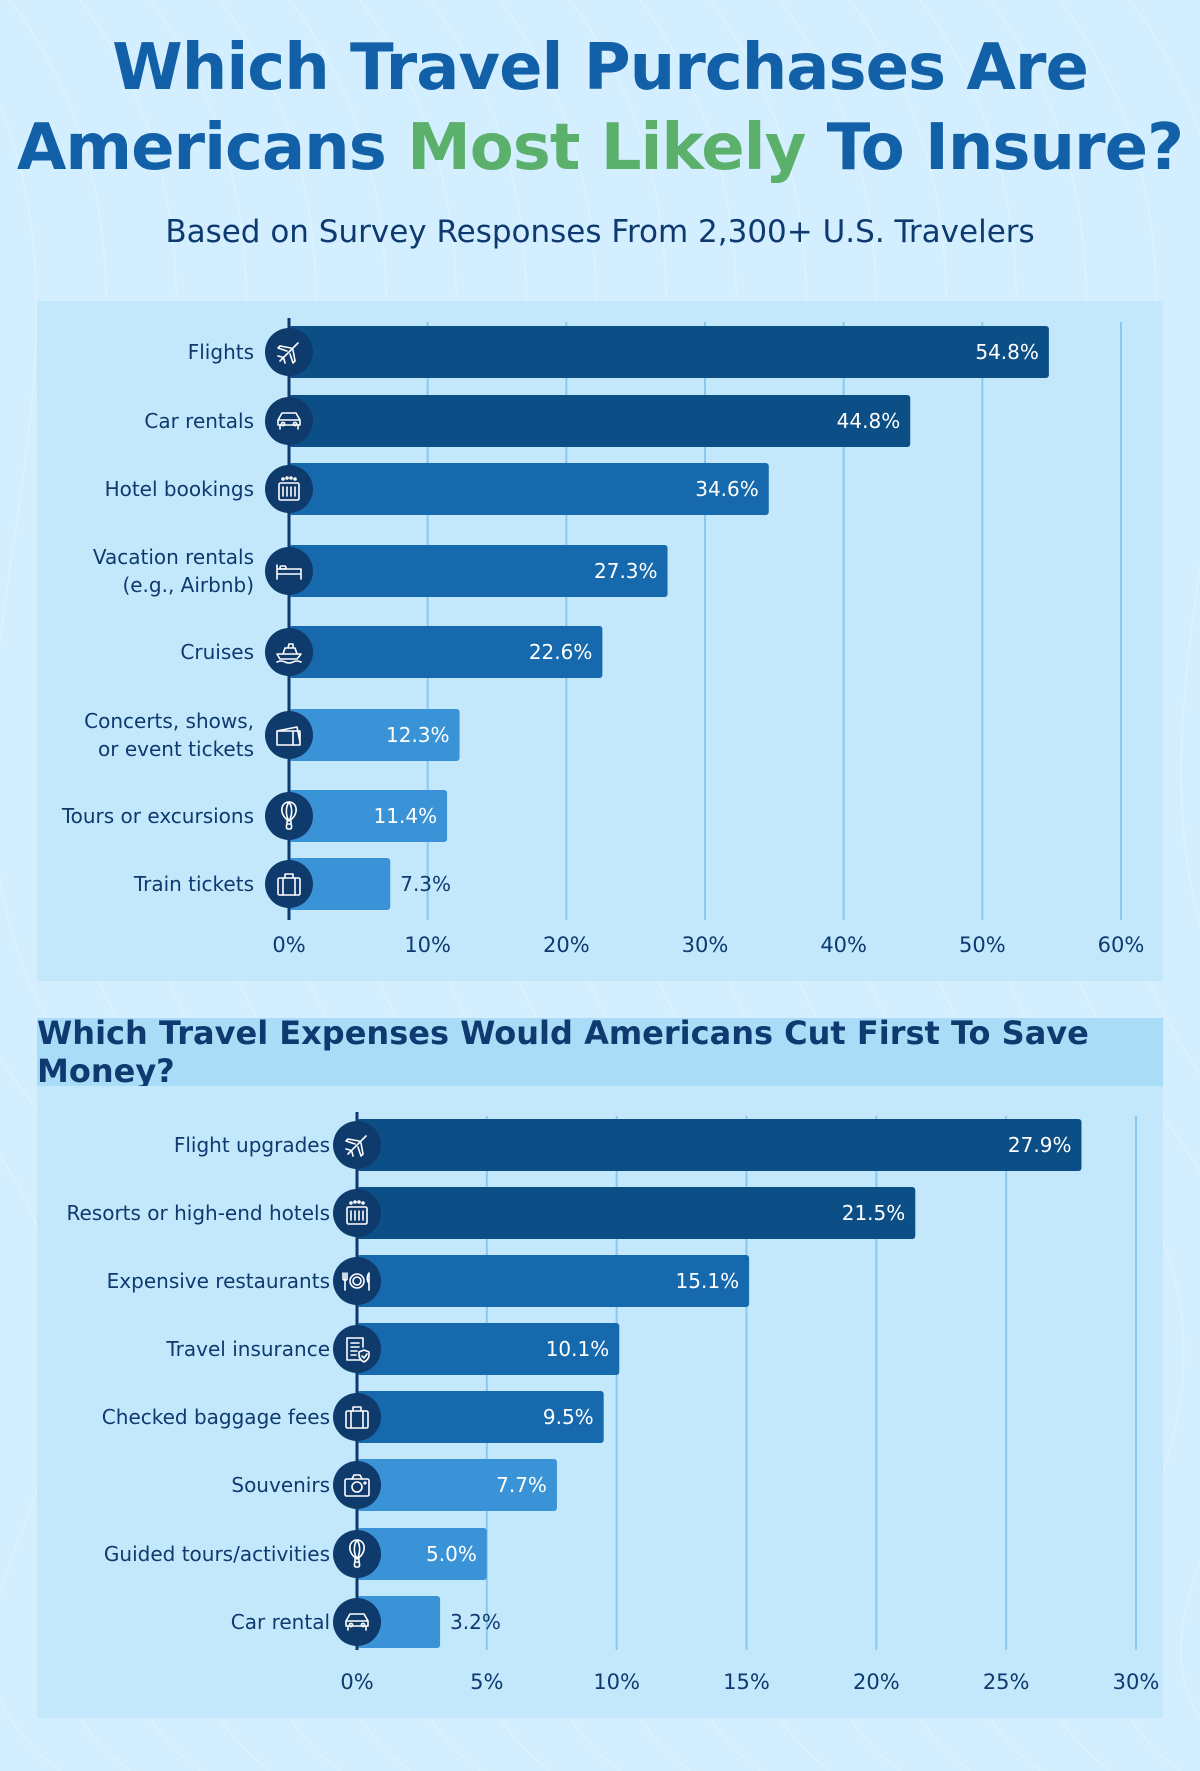  I want to click on category-label: Souvenirs, so click(280, 1485).